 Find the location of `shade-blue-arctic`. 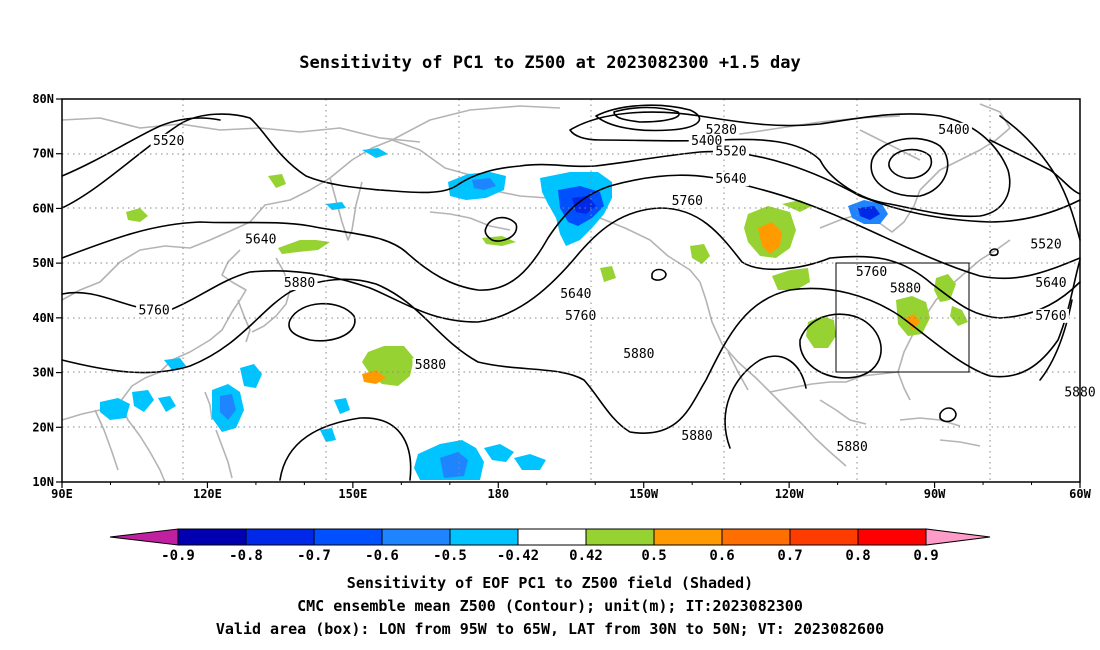

shade-blue-arctic is located at coordinates (375, 153).